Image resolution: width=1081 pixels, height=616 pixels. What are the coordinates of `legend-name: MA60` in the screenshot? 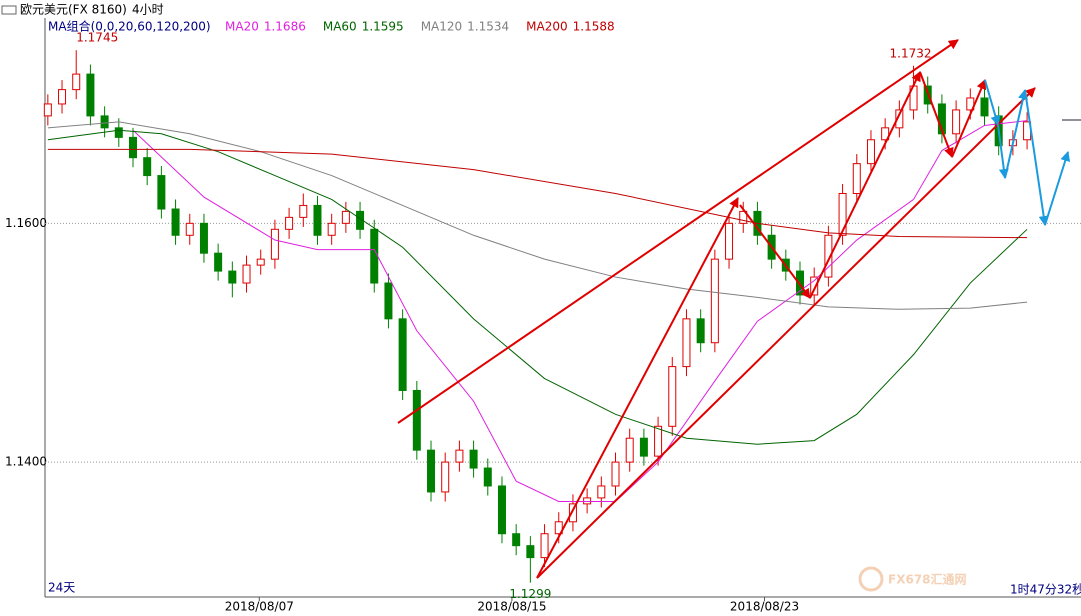 It's located at (340, 27).